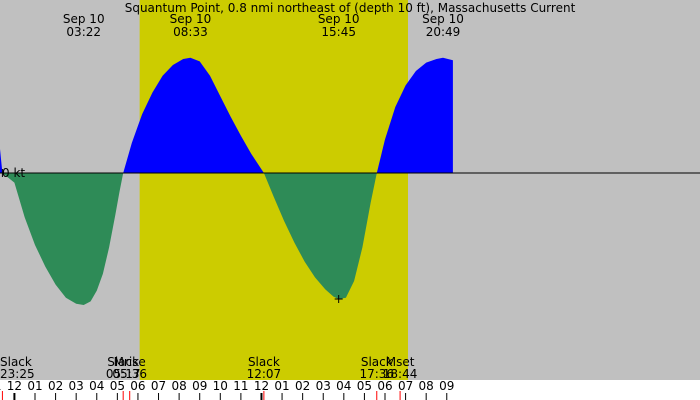 The image size is (700, 400). Describe the element at coordinates (199, 386) in the screenshot. I see `hour-label-10: 09` at that location.